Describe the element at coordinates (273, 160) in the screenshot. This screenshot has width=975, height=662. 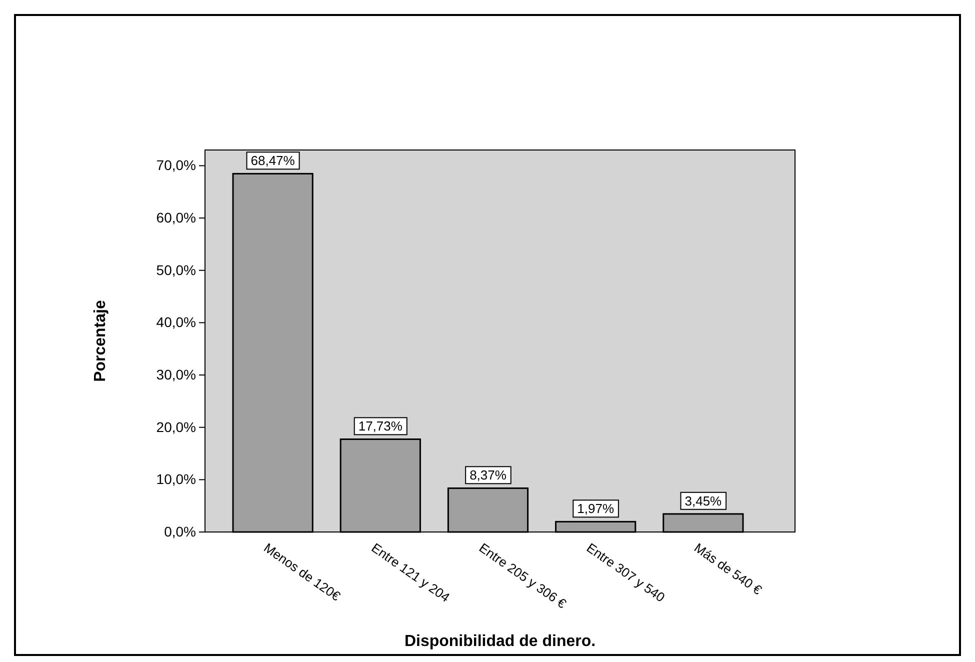
I see `data-label: 68,47%` at that location.